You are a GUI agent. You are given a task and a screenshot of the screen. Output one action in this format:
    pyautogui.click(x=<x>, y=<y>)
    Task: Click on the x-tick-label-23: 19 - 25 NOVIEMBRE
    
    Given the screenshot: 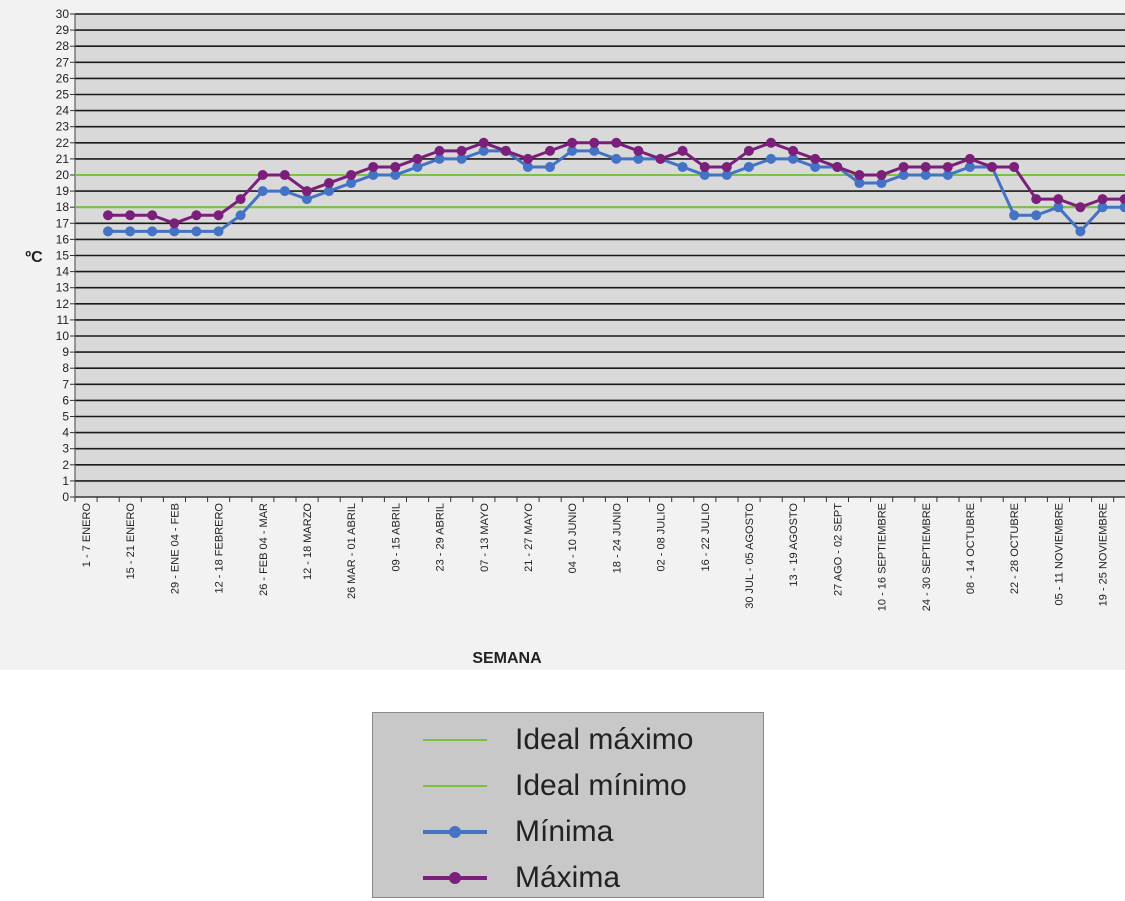 What is the action you would take?
    pyautogui.click(x=1104, y=554)
    